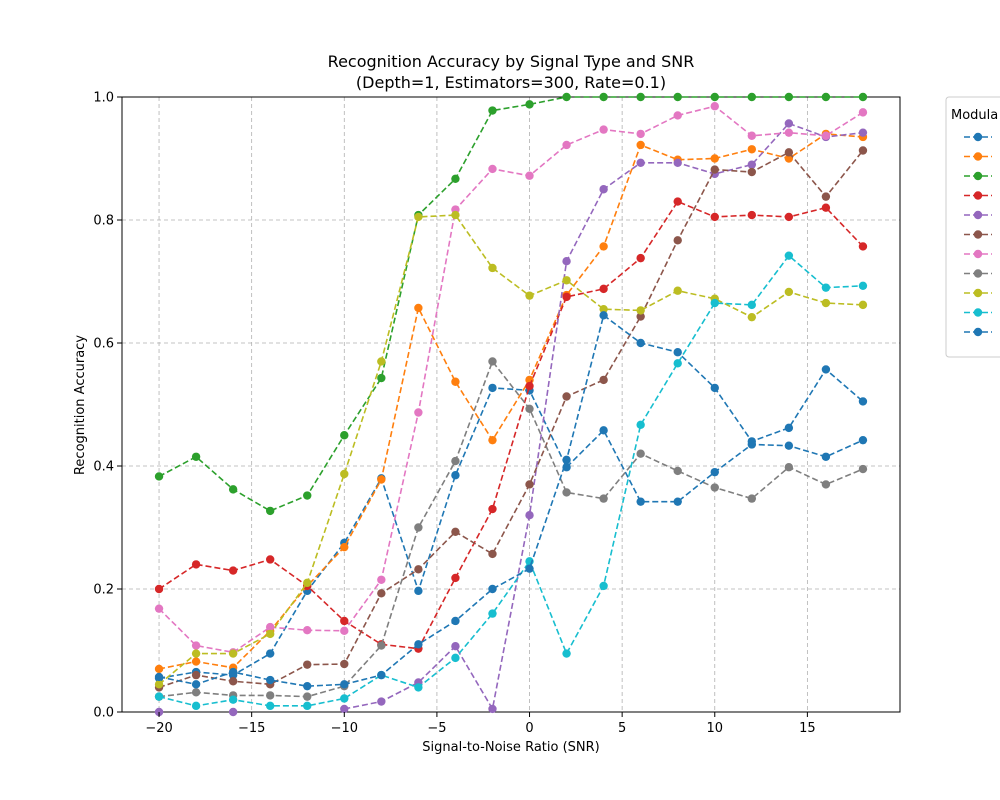 The width and height of the screenshot is (1000, 800). I want to click on y-tick-label: 0.4, so click(103, 467).